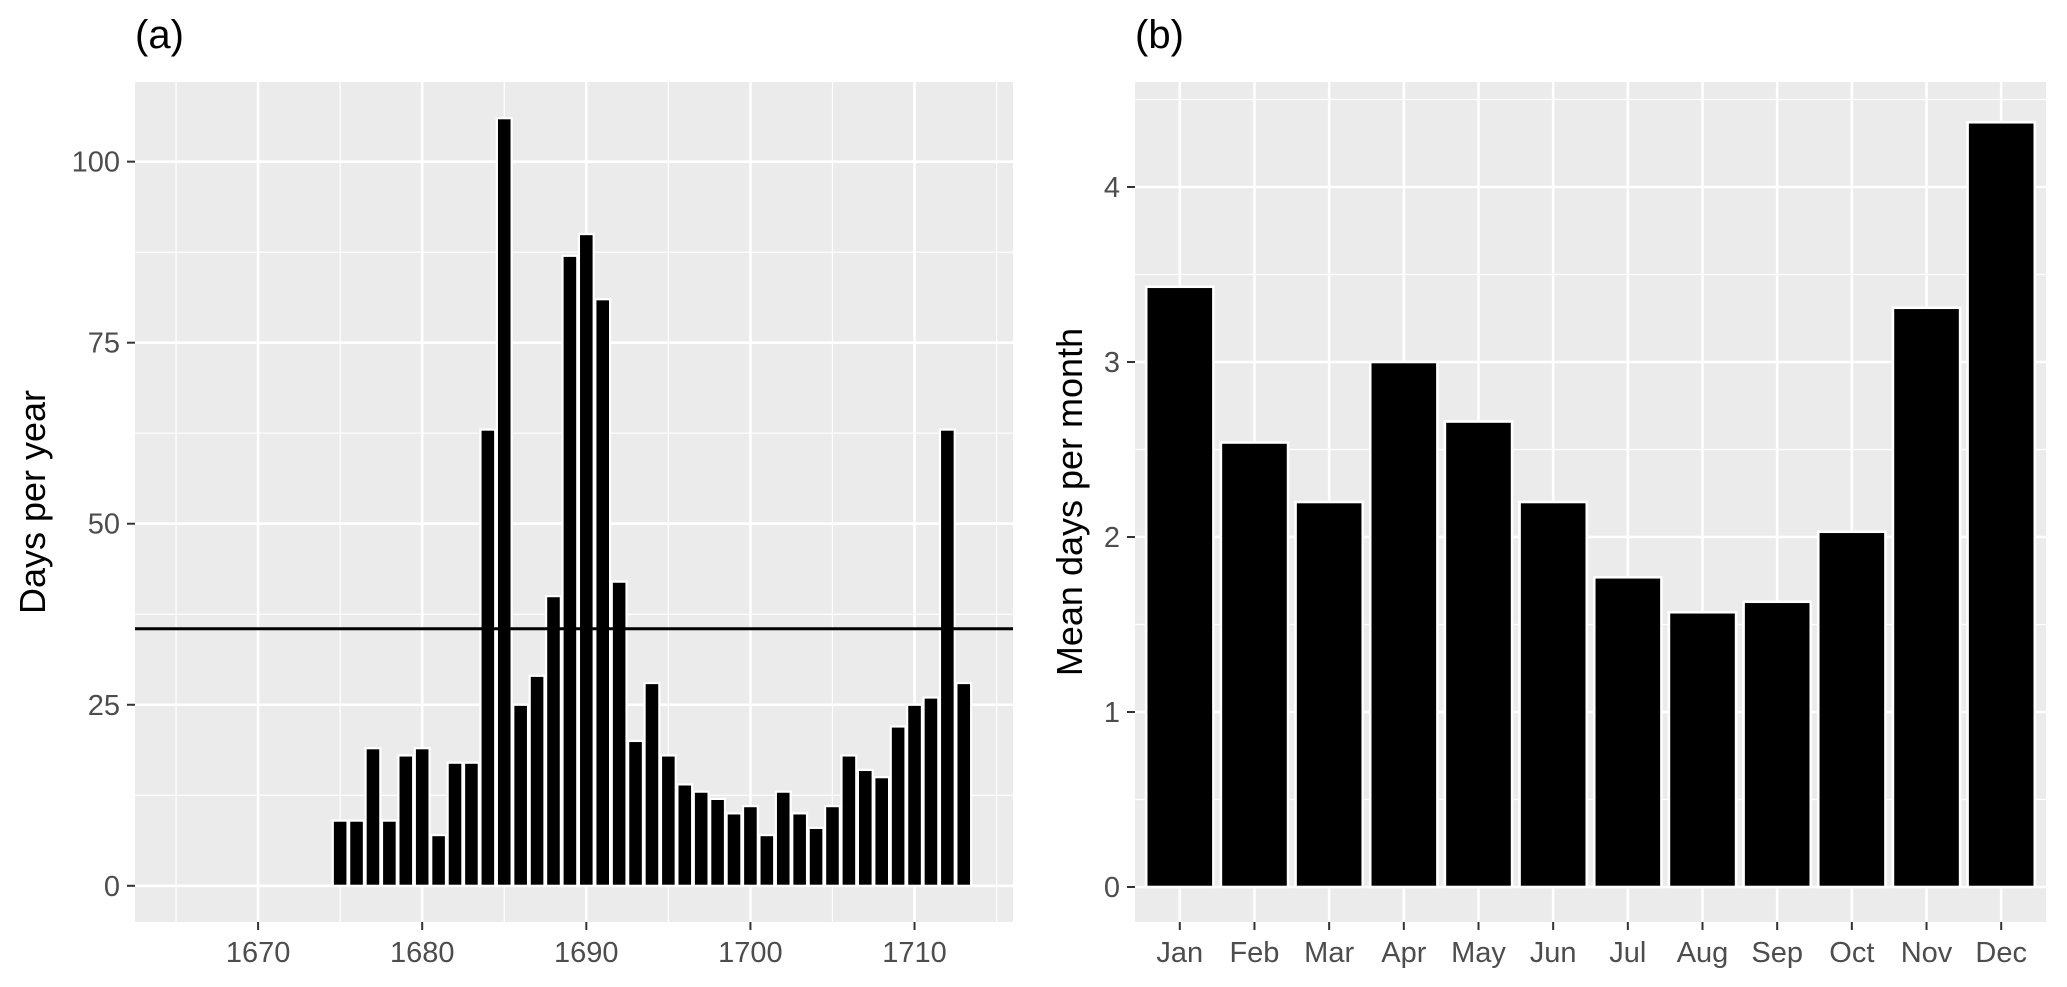  Describe the element at coordinates (1777, 953) in the screenshot. I see `x-tick-label: Sep` at that location.